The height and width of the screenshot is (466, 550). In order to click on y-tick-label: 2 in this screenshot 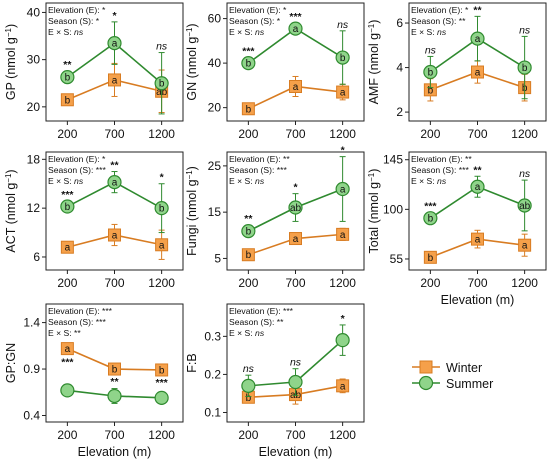, I will do `click(399, 112)`.